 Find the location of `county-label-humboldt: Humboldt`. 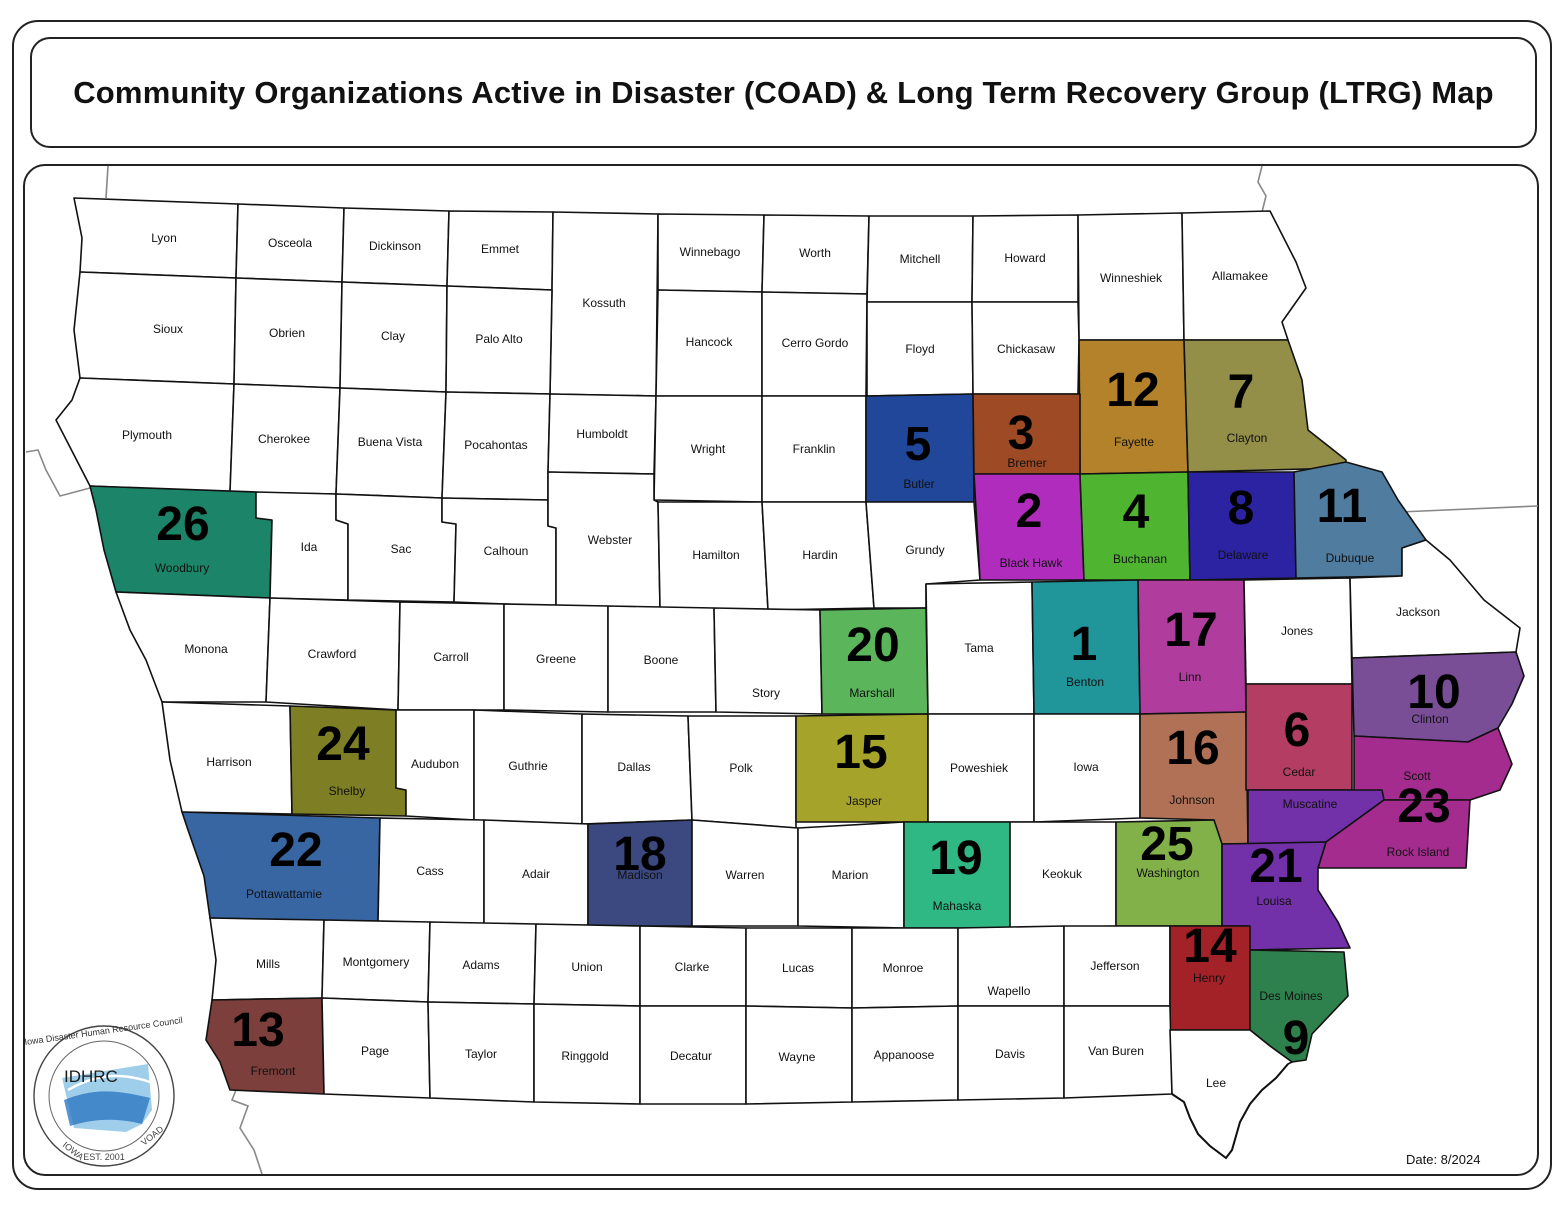

county-label-humboldt: Humboldt is located at coordinates (602, 434).